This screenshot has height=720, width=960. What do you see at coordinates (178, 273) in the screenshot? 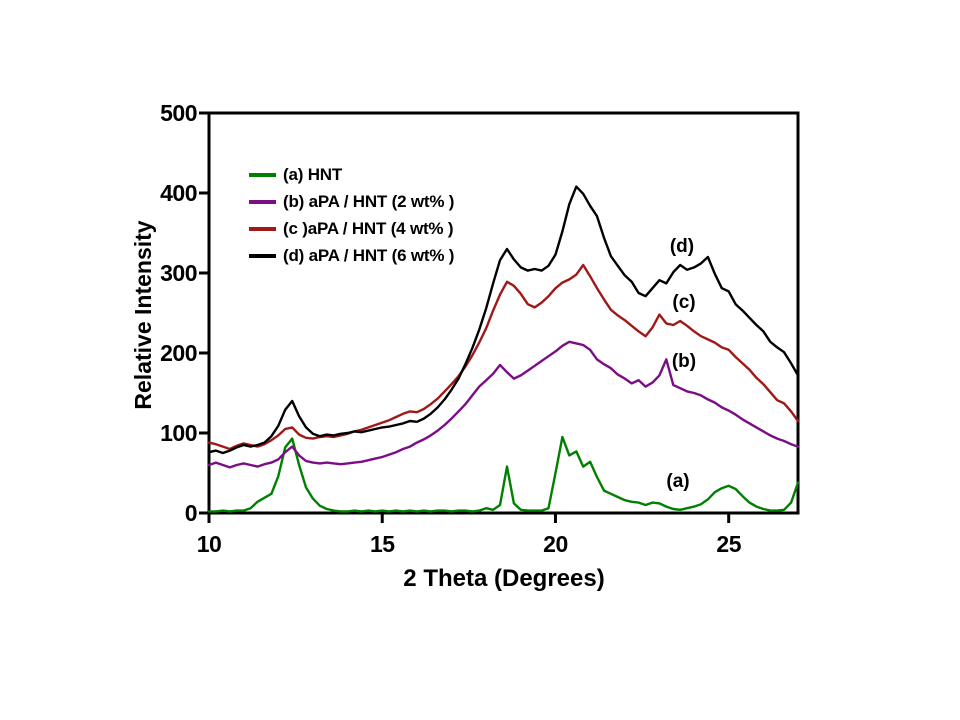
I see `y-tick-label-300: 300` at bounding box center [178, 273].